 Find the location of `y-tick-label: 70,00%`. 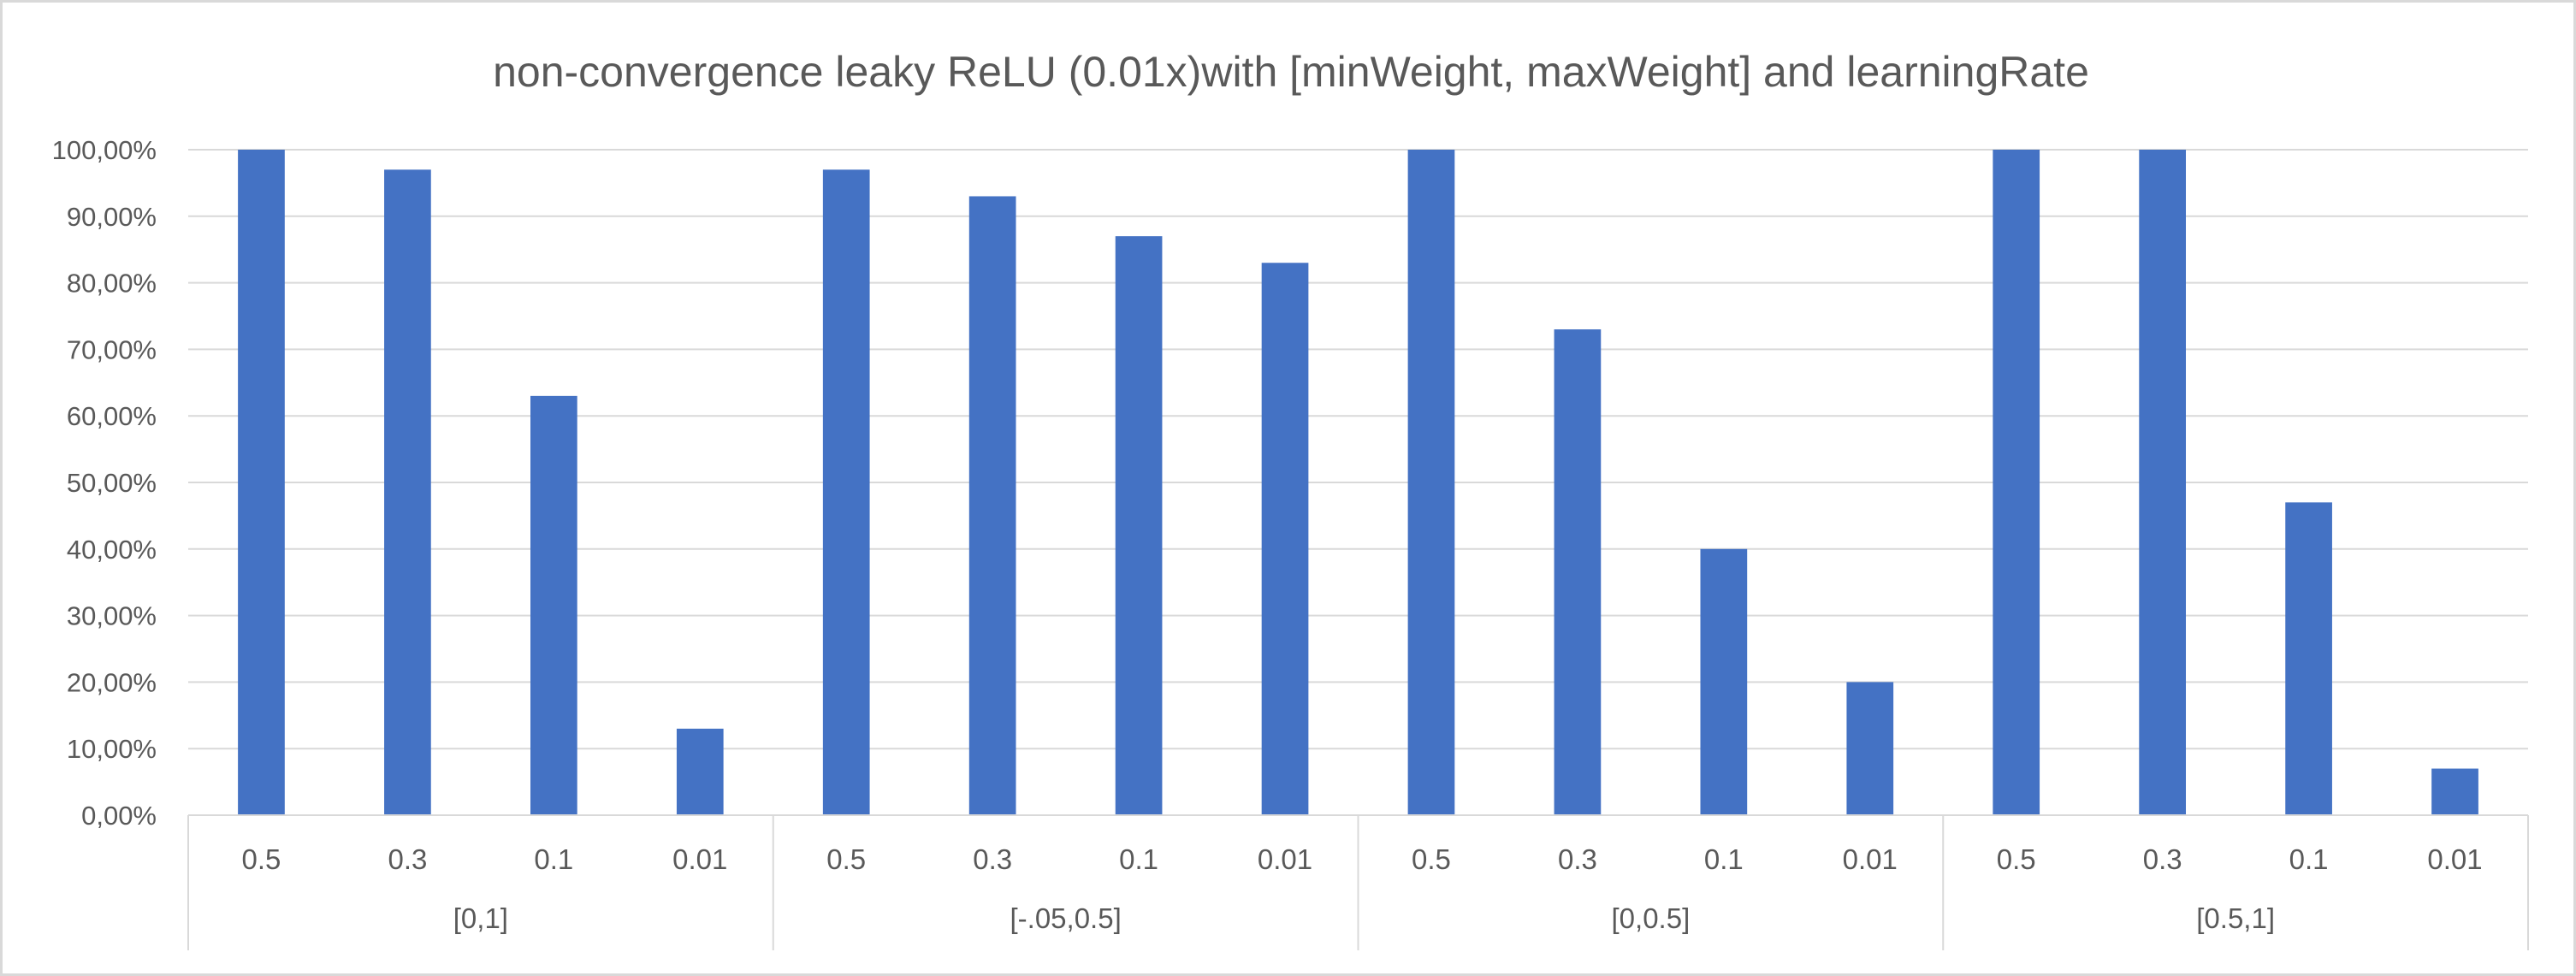

y-tick-label: 70,00% is located at coordinates (112, 349).